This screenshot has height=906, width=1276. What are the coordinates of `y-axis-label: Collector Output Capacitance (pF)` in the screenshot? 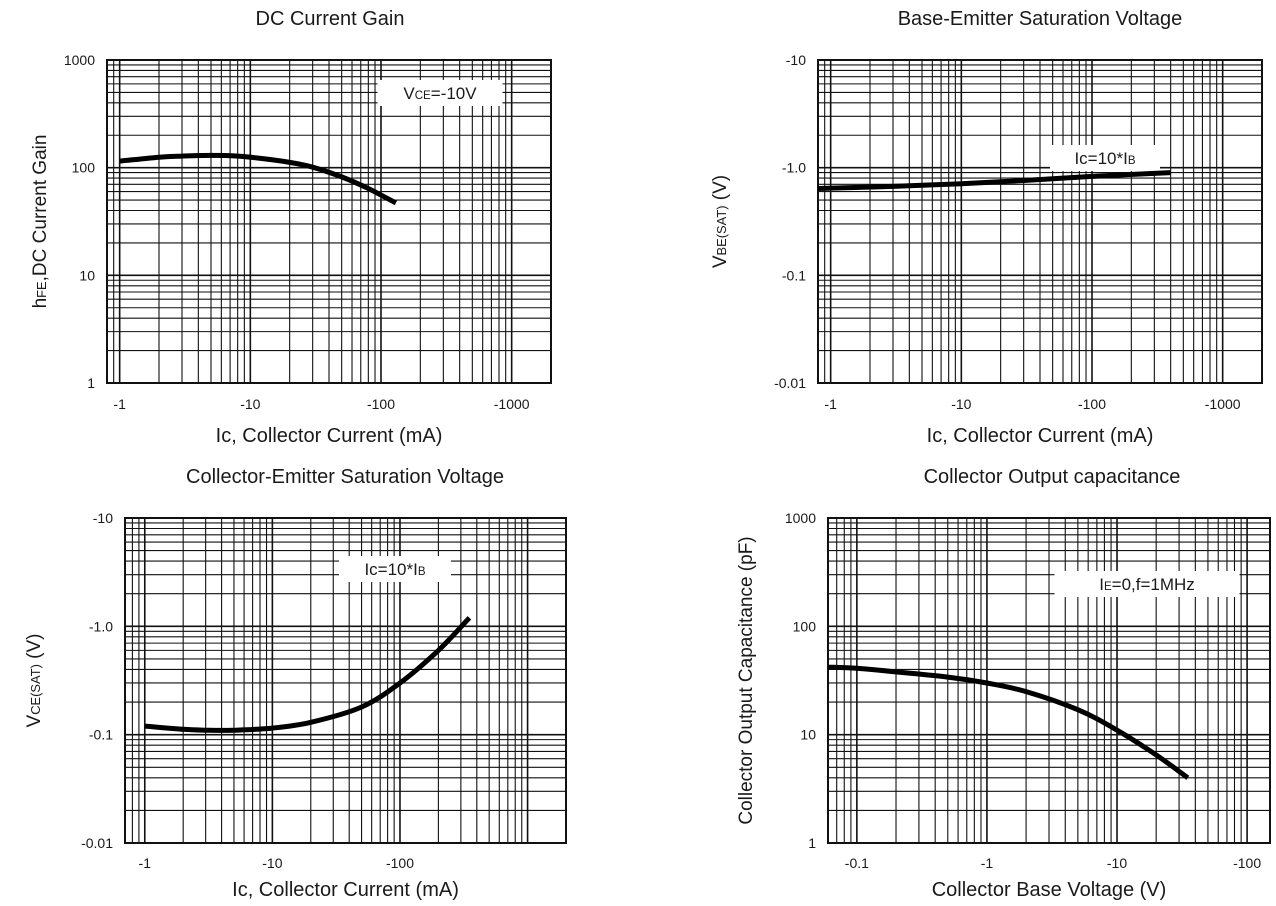 It's located at (746, 680).